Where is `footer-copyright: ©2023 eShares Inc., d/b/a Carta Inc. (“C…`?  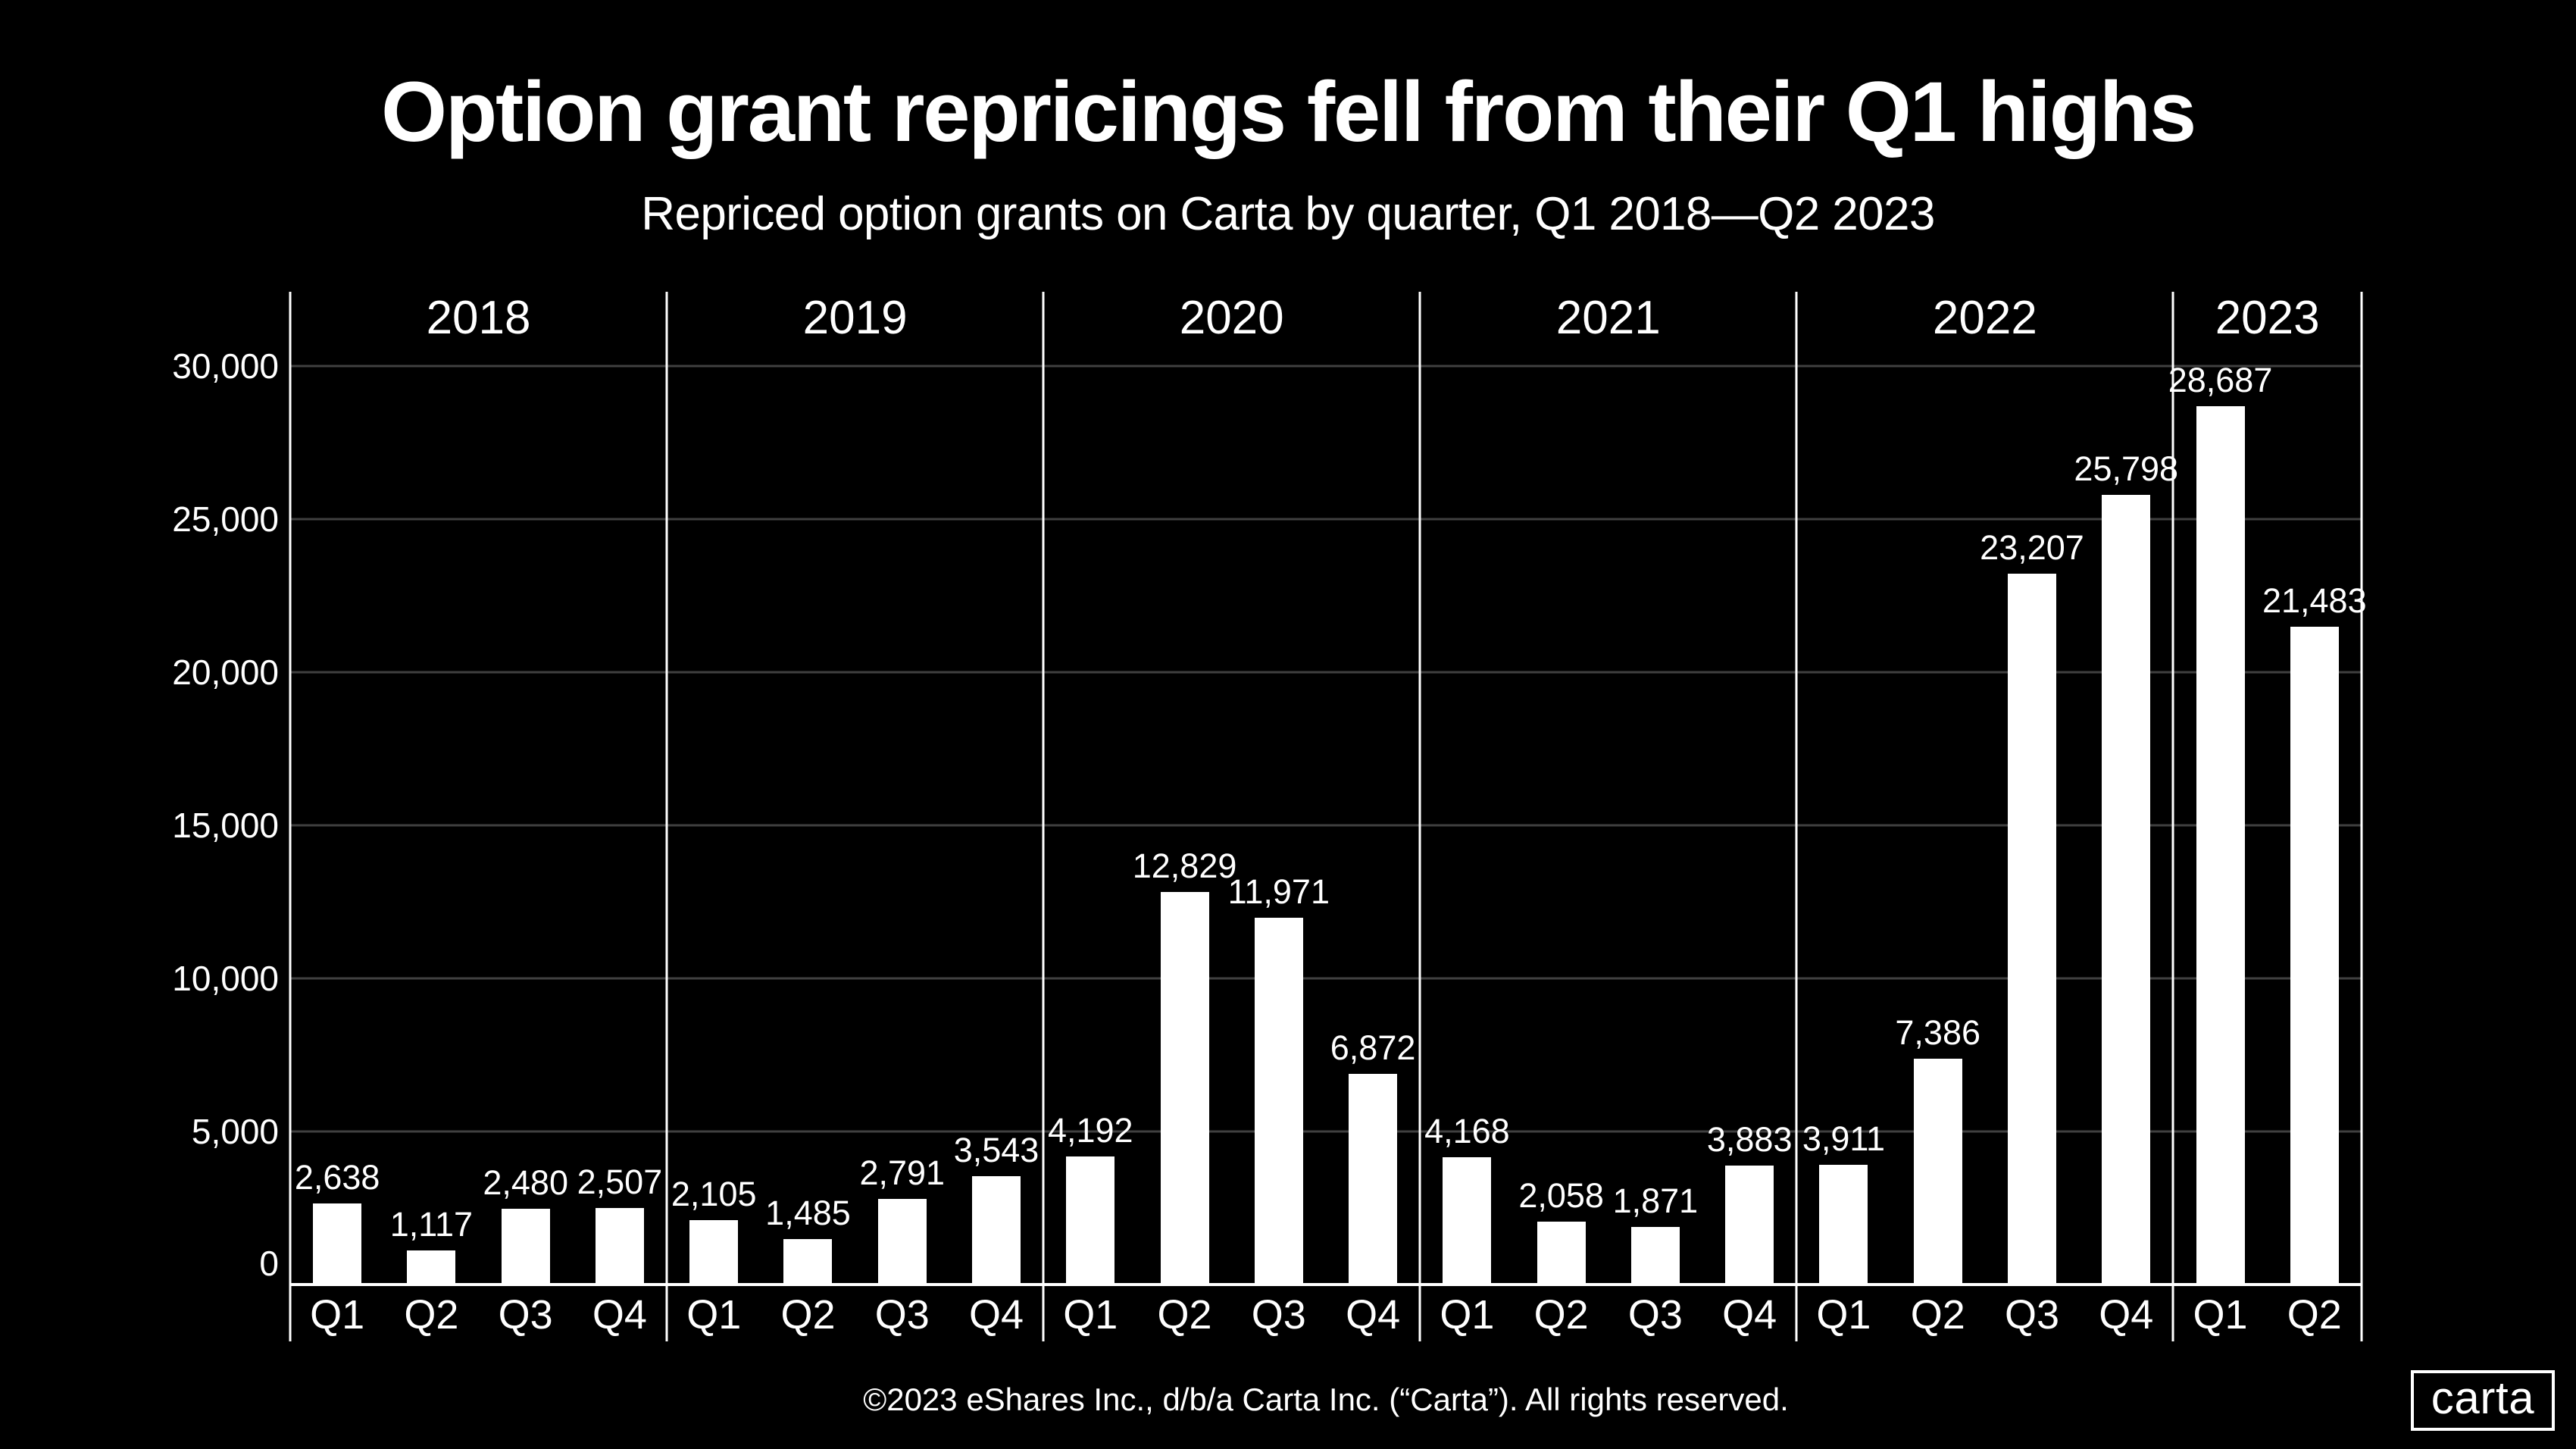 footer-copyright: ©2023 eShares Inc., d/b/a Carta Inc. (“C… is located at coordinates (1326, 1399).